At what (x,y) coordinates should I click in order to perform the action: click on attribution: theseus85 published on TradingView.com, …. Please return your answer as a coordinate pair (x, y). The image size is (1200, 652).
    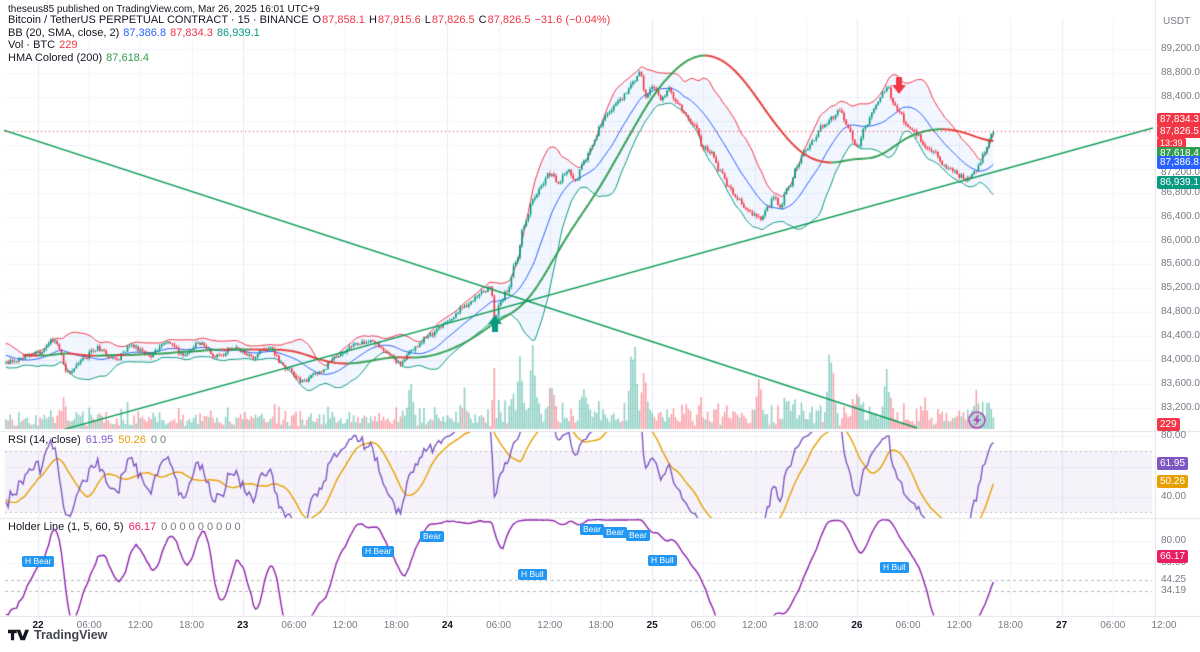
    Looking at the image, I should click on (164, 9).